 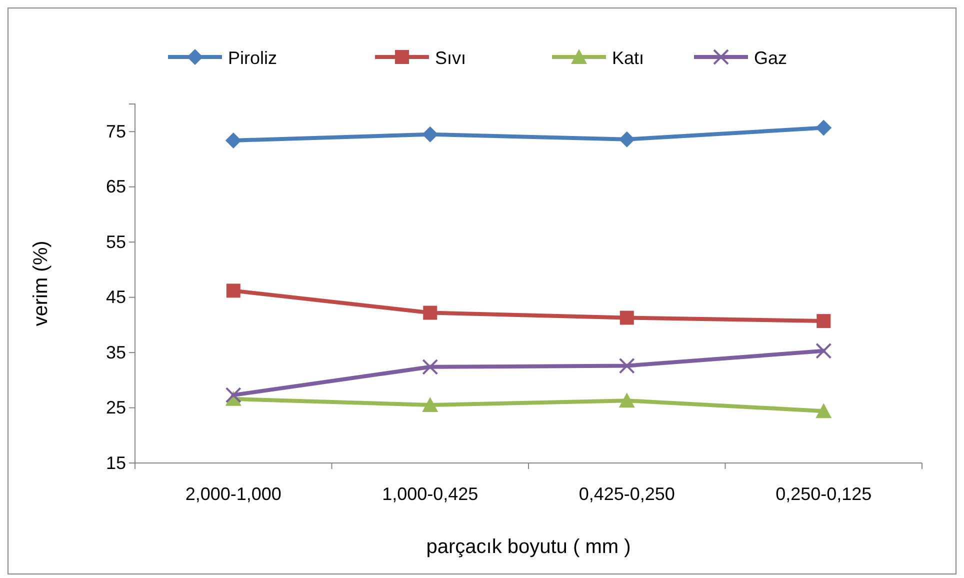 What do you see at coordinates (824, 494) in the screenshot?
I see `x-tick-label: 0,250-0,125` at bounding box center [824, 494].